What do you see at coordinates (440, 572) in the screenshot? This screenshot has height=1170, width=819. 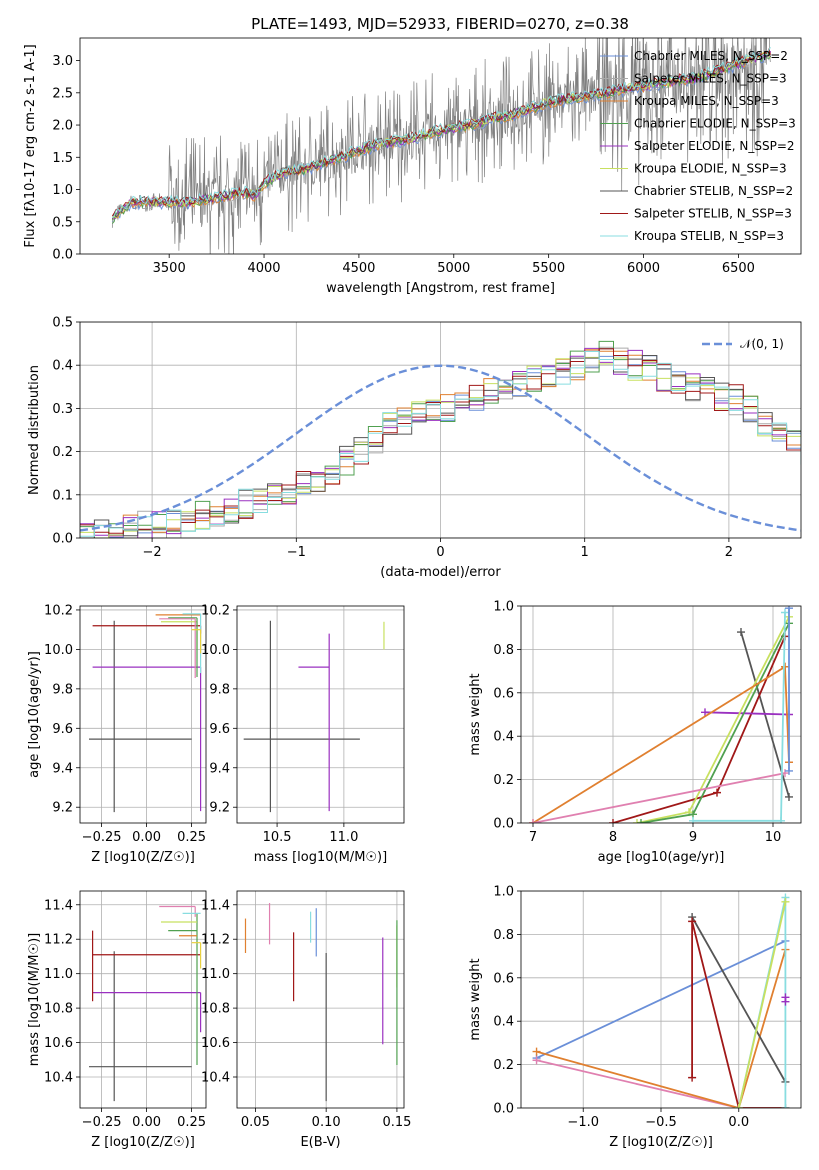 I see `x-axis-label: (data-model)/error` at bounding box center [440, 572].